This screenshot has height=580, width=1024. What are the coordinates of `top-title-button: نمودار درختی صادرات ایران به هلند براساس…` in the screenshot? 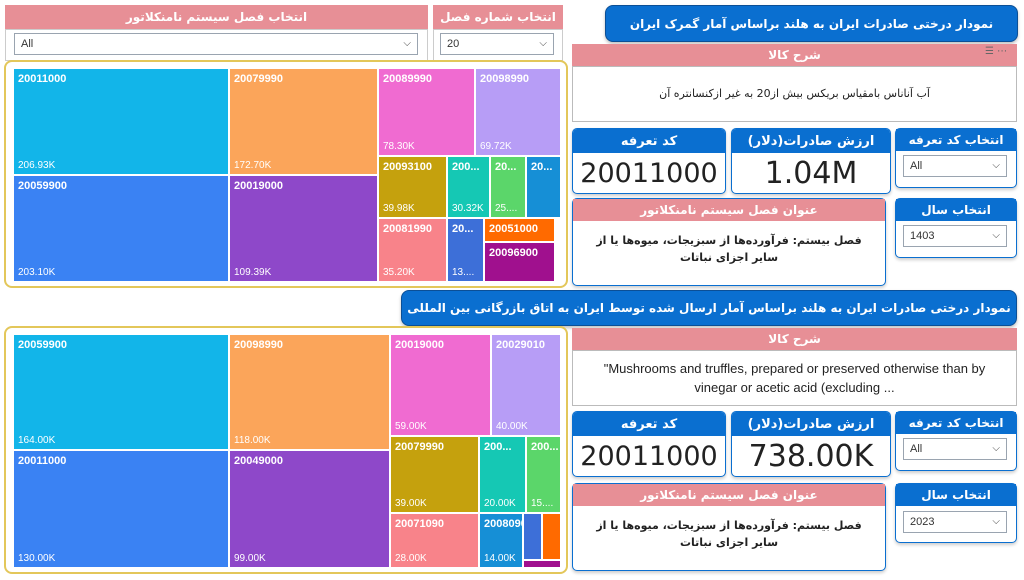 It's located at (811, 23).